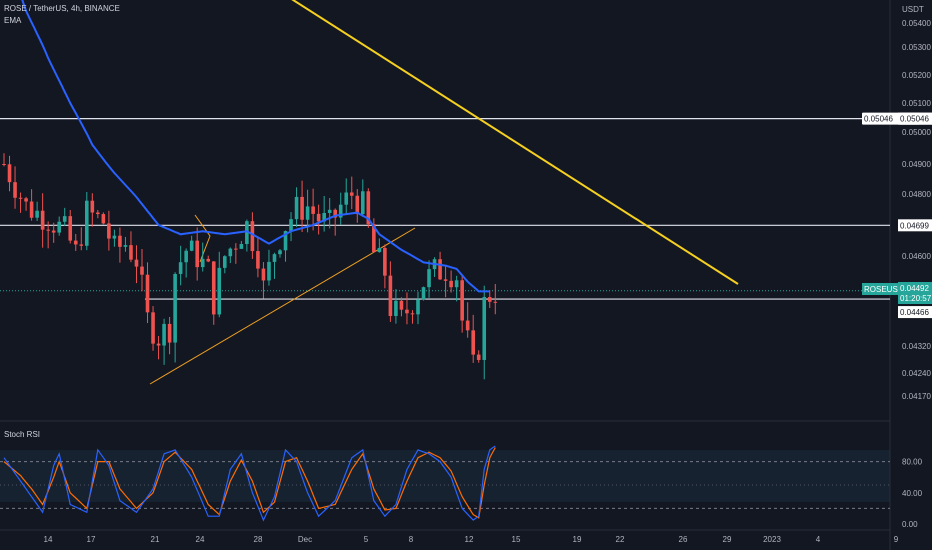 The image size is (932, 550). Describe the element at coordinates (48, 539) in the screenshot. I see `time-tick-label: 14` at that location.